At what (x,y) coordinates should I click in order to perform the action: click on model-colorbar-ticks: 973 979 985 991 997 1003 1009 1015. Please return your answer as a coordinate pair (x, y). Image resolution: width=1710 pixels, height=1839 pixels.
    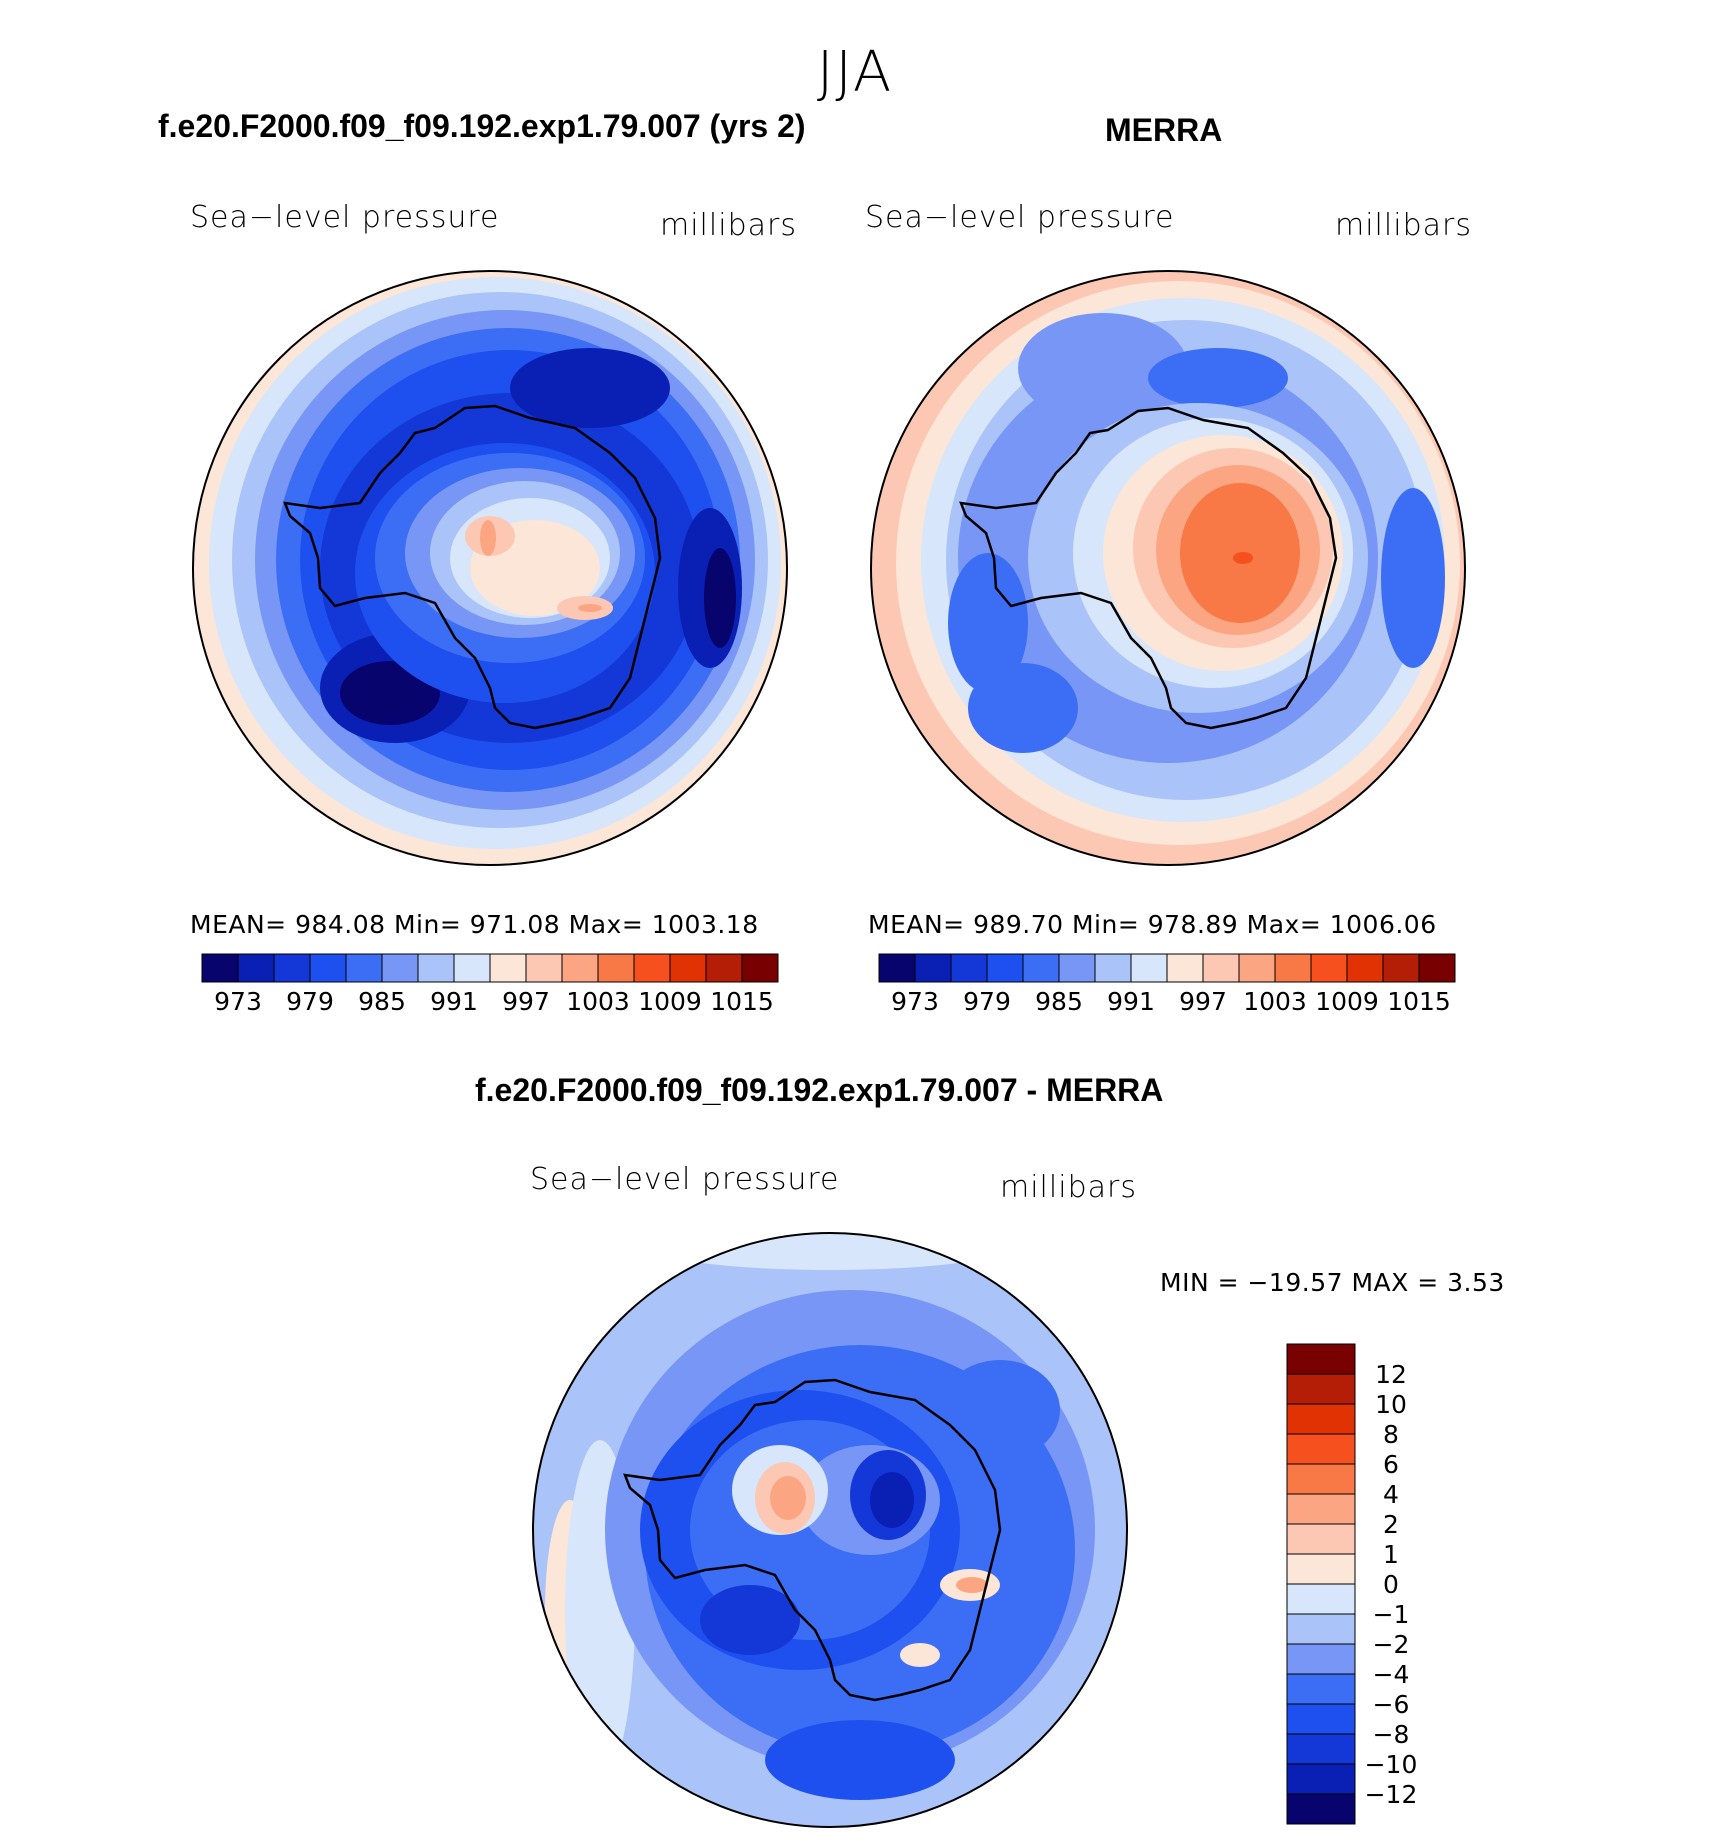
    Looking at the image, I should click on (494, 999).